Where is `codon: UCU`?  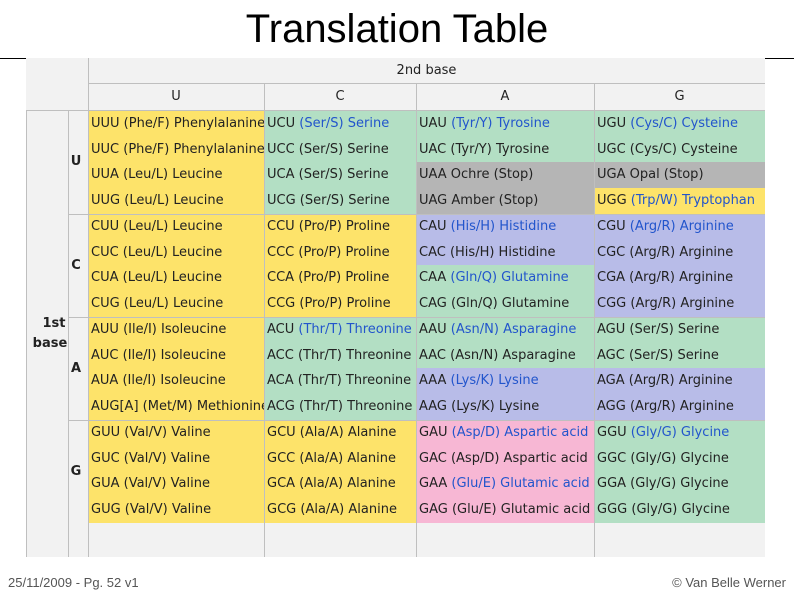
codon: UCU is located at coordinates (281, 123).